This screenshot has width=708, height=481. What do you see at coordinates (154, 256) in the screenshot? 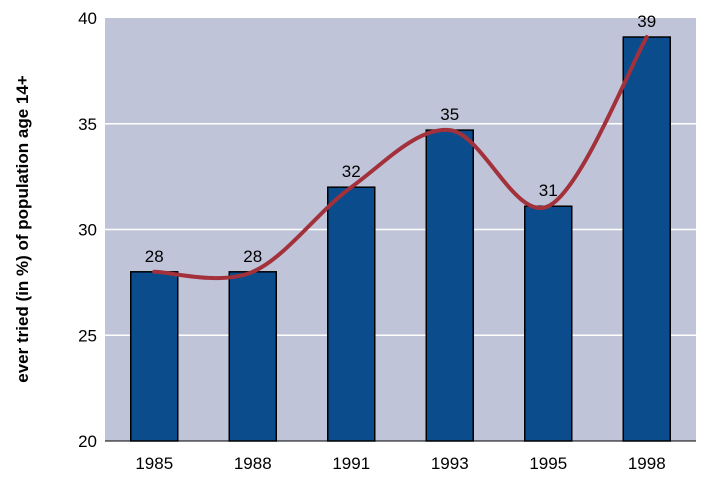
I see `data-label-1985: 28` at bounding box center [154, 256].